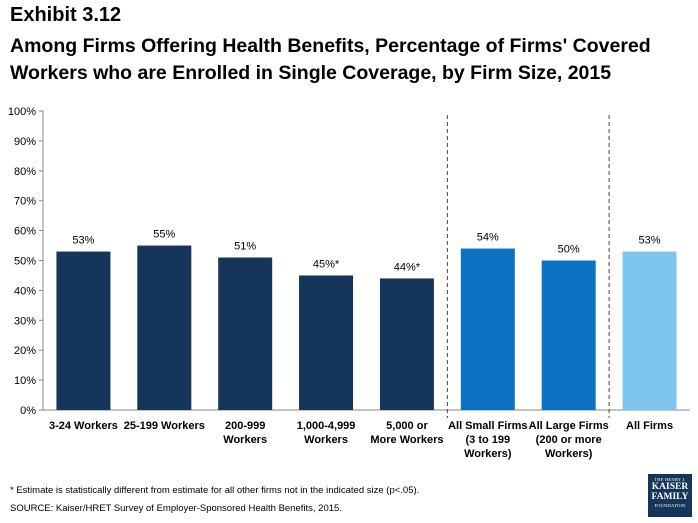 The width and height of the screenshot is (698, 523). Describe the element at coordinates (25, 291) in the screenshot. I see `y-tick-label: 40%` at that location.